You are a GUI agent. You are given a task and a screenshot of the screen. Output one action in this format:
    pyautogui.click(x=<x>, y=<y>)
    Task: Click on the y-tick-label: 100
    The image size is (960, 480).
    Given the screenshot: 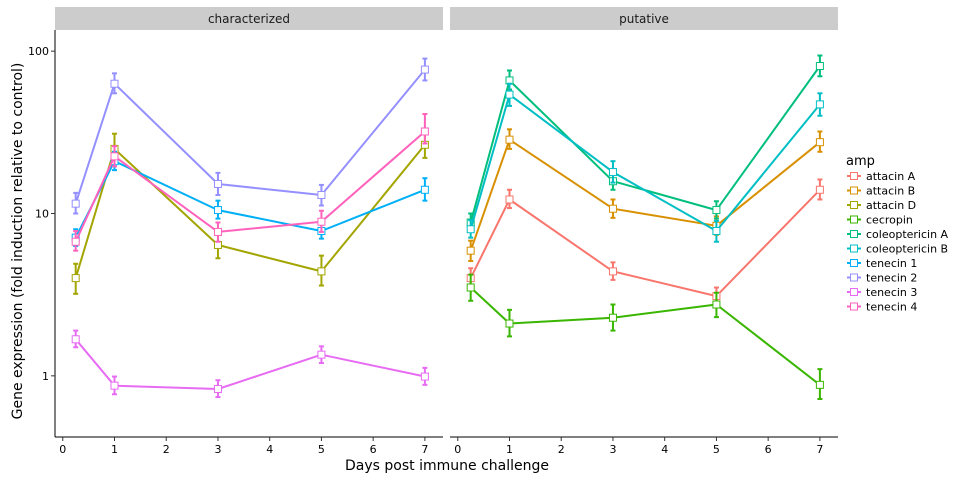 What is the action you would take?
    pyautogui.click(x=38, y=51)
    